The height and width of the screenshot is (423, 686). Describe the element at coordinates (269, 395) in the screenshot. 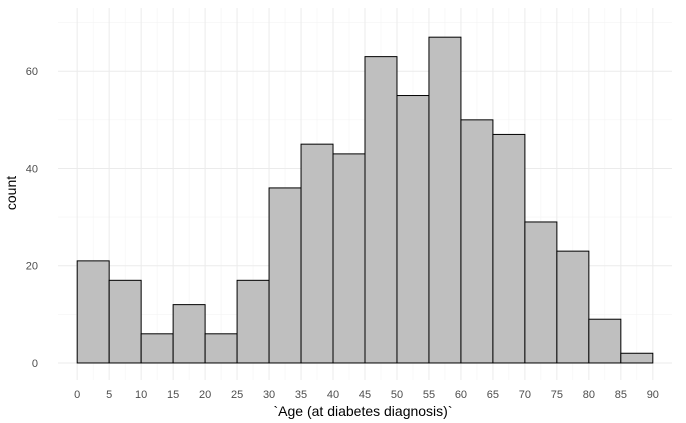

I see `x-tick-label: 30` at that location.